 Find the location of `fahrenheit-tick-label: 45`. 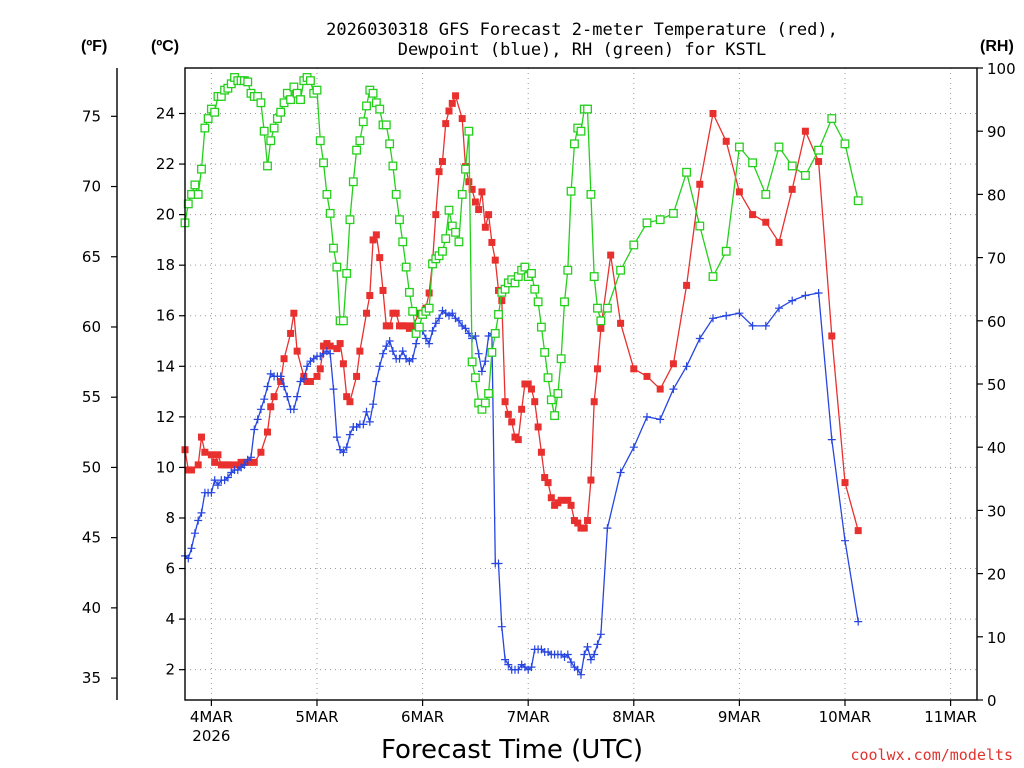

fahrenheit-tick-label: 45 is located at coordinates (91, 538).